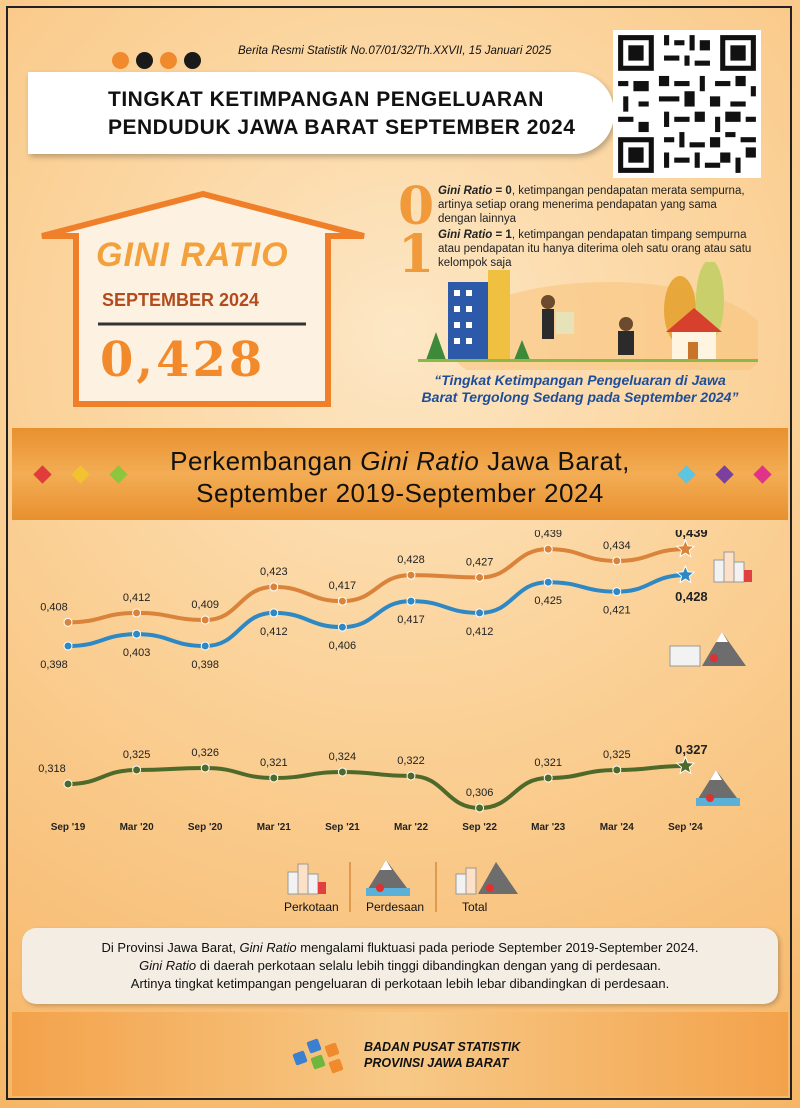  Describe the element at coordinates (274, 572) in the screenshot. I see `data-label-perkotaan: 0,423` at that location.